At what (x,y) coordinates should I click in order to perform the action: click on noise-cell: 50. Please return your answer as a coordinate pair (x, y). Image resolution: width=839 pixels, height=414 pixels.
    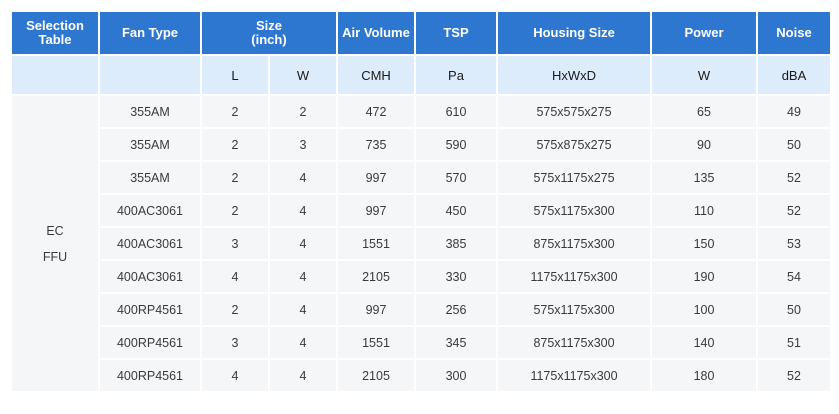
    Looking at the image, I should click on (794, 309).